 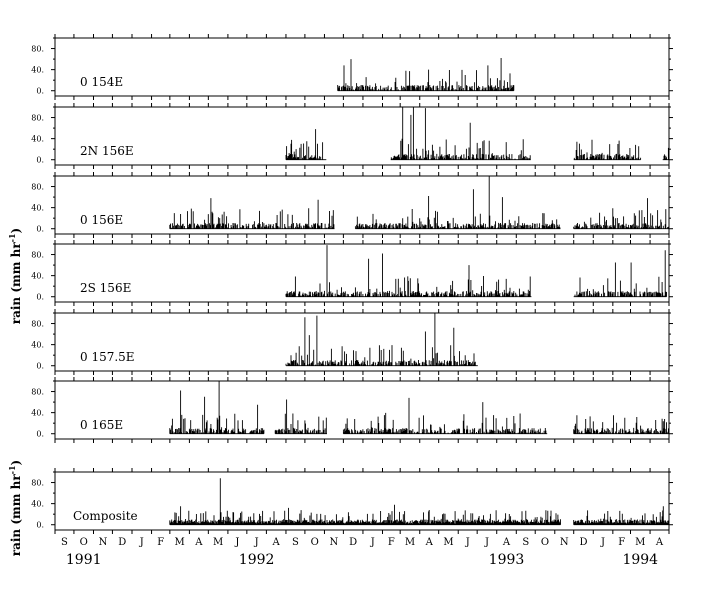 I want to click on series-label: 0 157.5E, so click(x=107, y=357).